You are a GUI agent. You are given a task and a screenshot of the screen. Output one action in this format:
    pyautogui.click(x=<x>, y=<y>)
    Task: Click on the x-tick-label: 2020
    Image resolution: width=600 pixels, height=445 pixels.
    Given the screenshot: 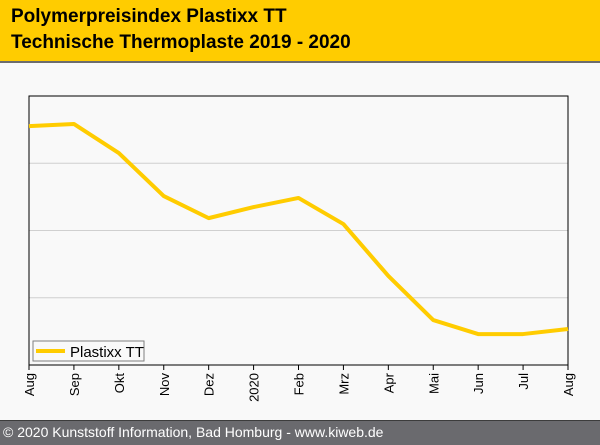 What is the action you would take?
    pyautogui.click(x=254, y=387)
    